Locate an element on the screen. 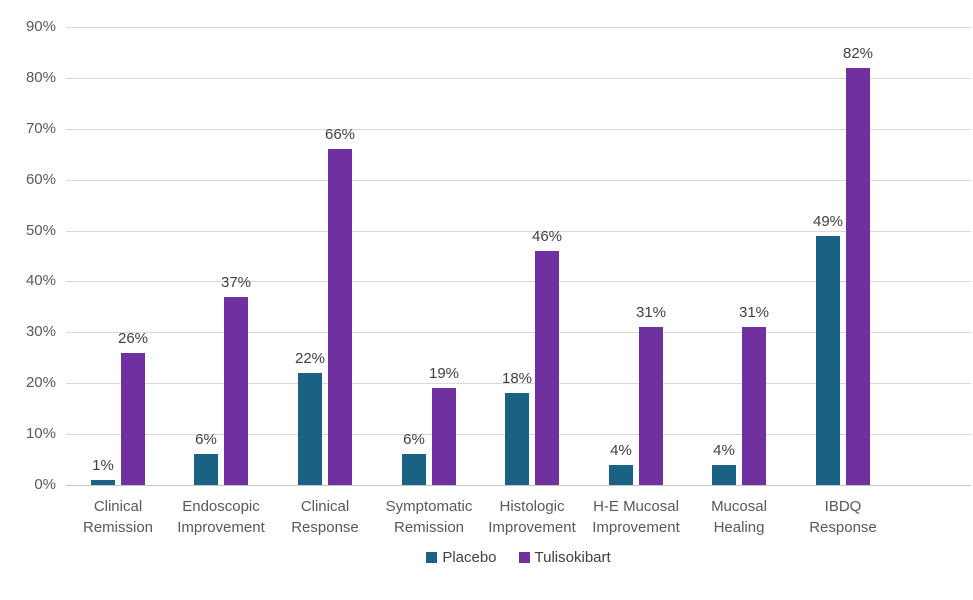 This screenshot has width=973, height=600. legend-item-tulisokibart: Tulisokibart is located at coordinates (564, 557).